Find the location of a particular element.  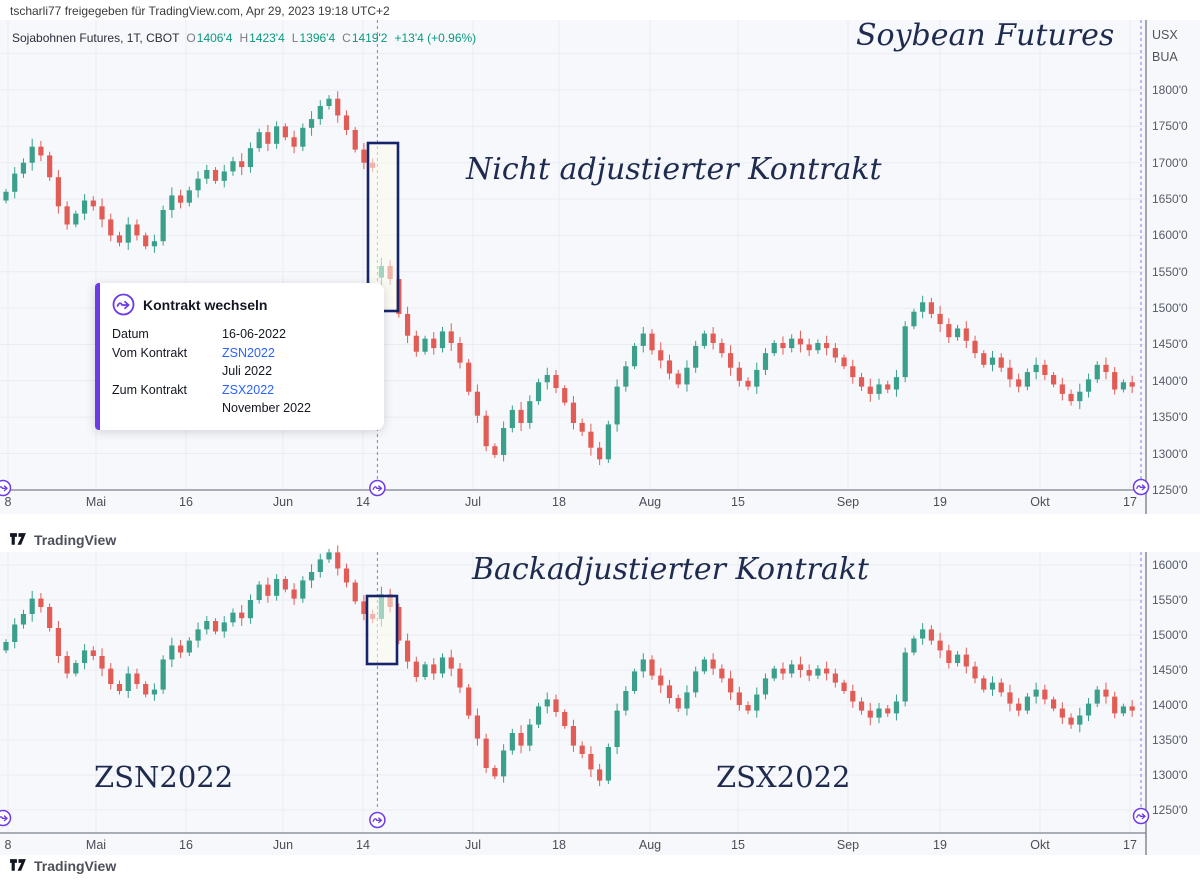

tooltip-contract-link: ZSN2022 is located at coordinates (248, 352).